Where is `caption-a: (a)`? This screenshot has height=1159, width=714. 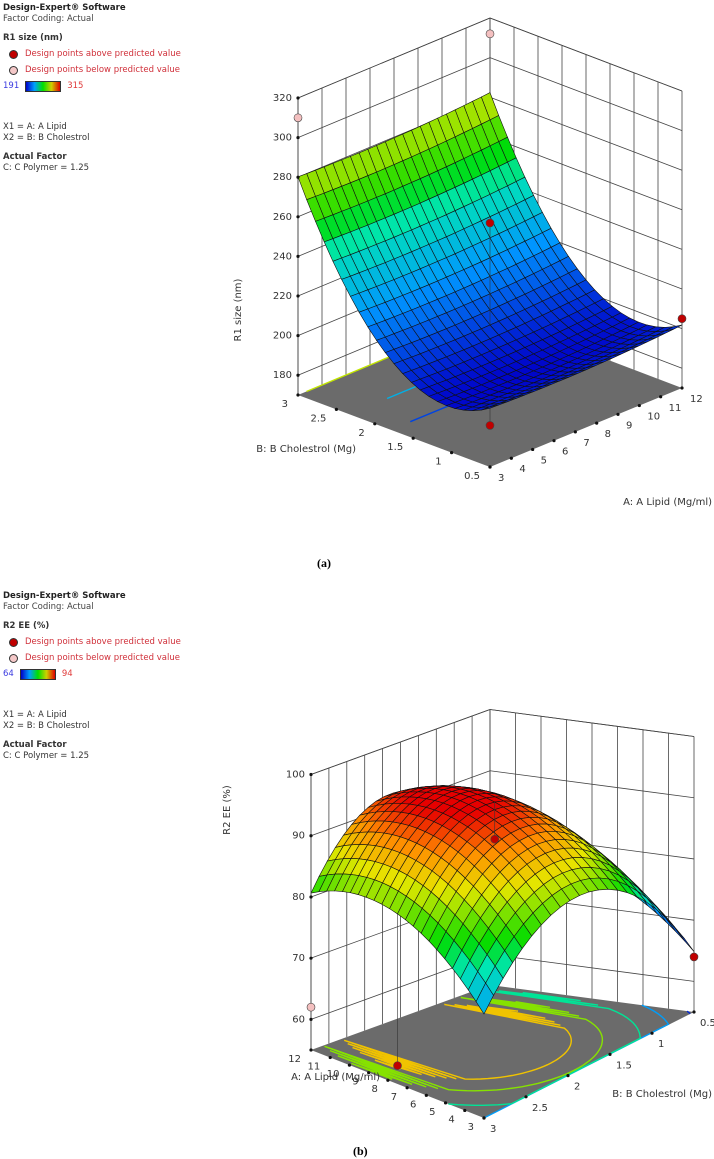
caption-a: (a) is located at coordinates (324, 563).